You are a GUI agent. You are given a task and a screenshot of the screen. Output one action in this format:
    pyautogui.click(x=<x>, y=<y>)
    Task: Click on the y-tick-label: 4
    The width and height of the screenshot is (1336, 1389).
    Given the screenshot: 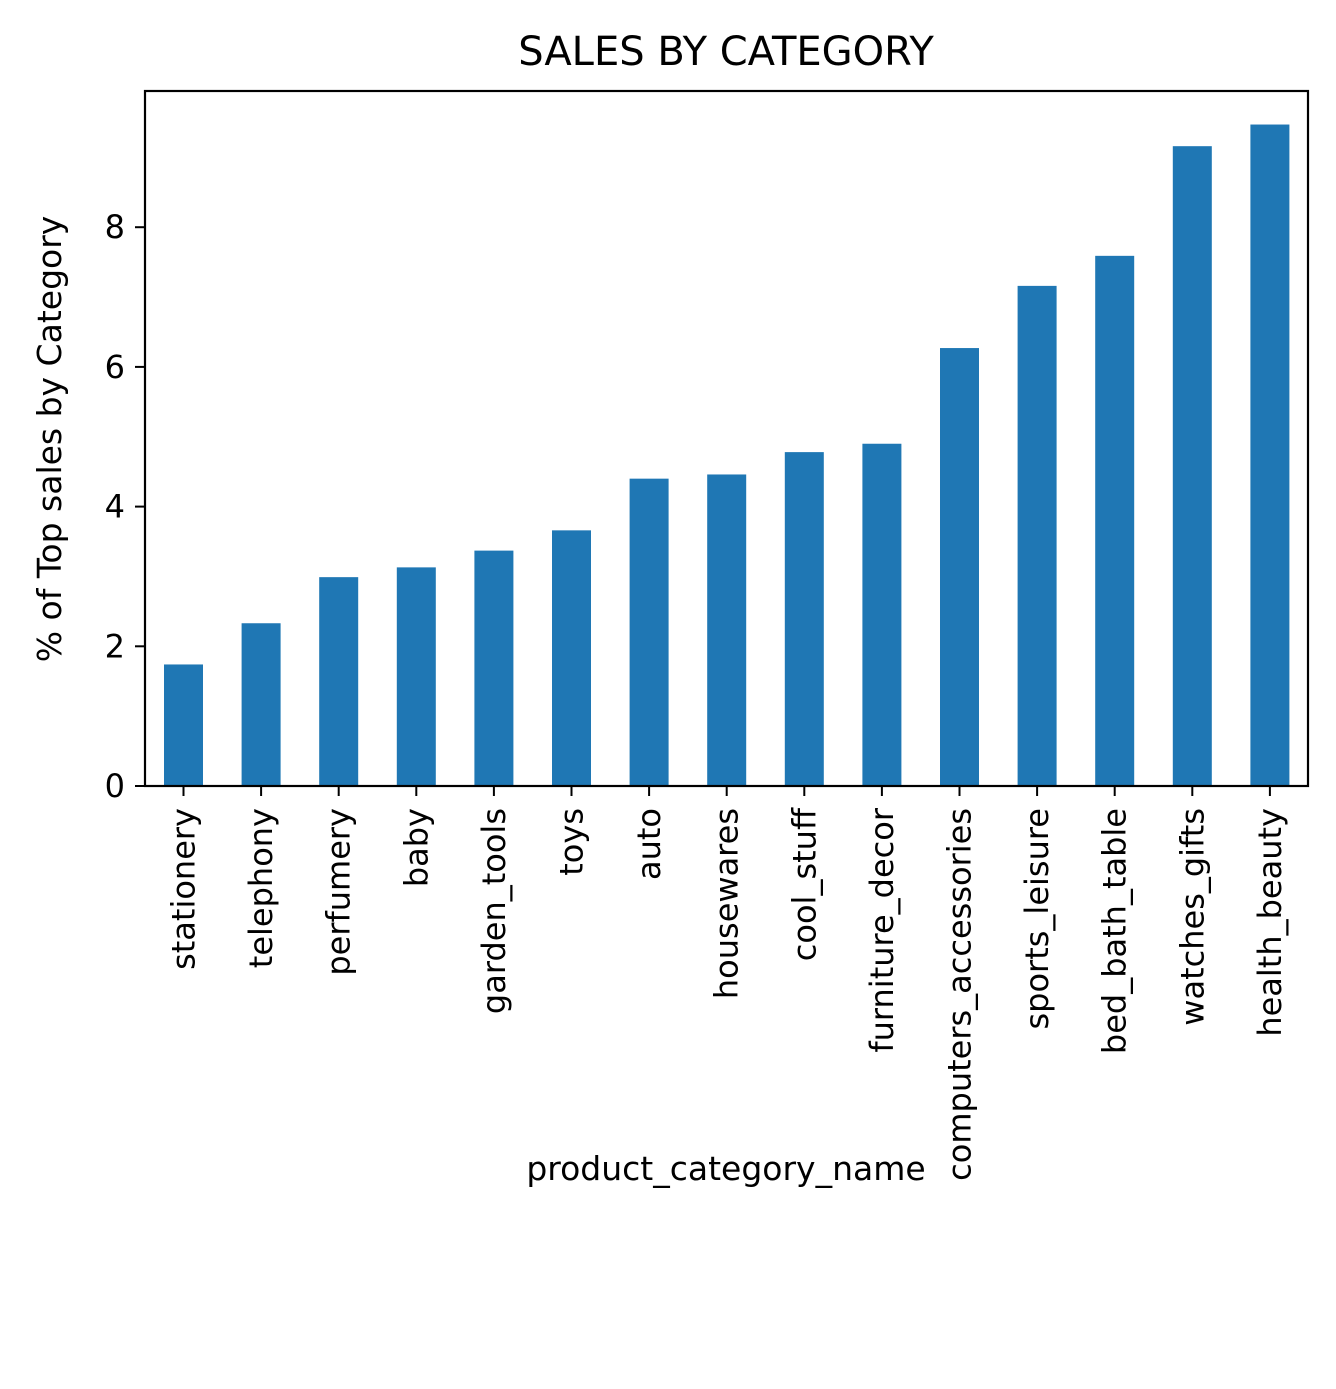 What is the action you would take?
    pyautogui.click(x=115, y=507)
    